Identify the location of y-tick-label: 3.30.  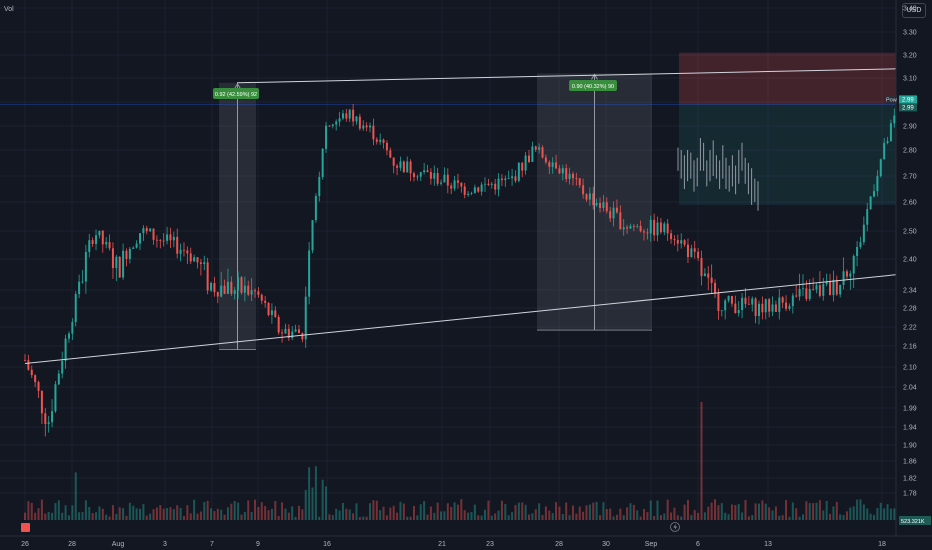
(910, 33).